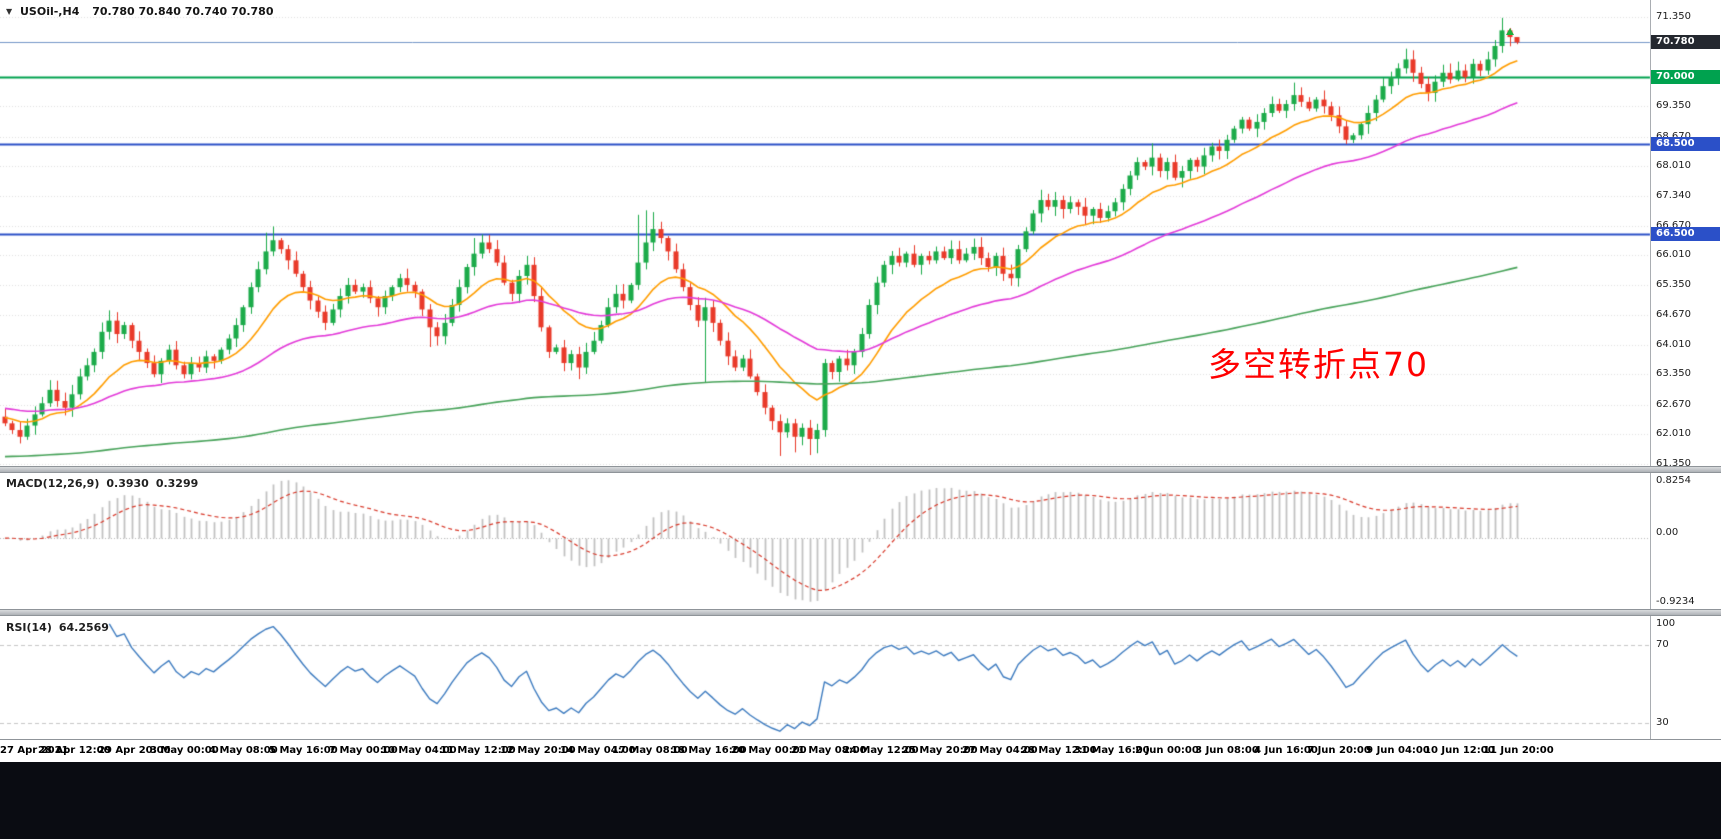 The height and width of the screenshot is (839, 1721). What do you see at coordinates (1685, 77) in the screenshot?
I see `level-price-box: 70.000` at bounding box center [1685, 77].